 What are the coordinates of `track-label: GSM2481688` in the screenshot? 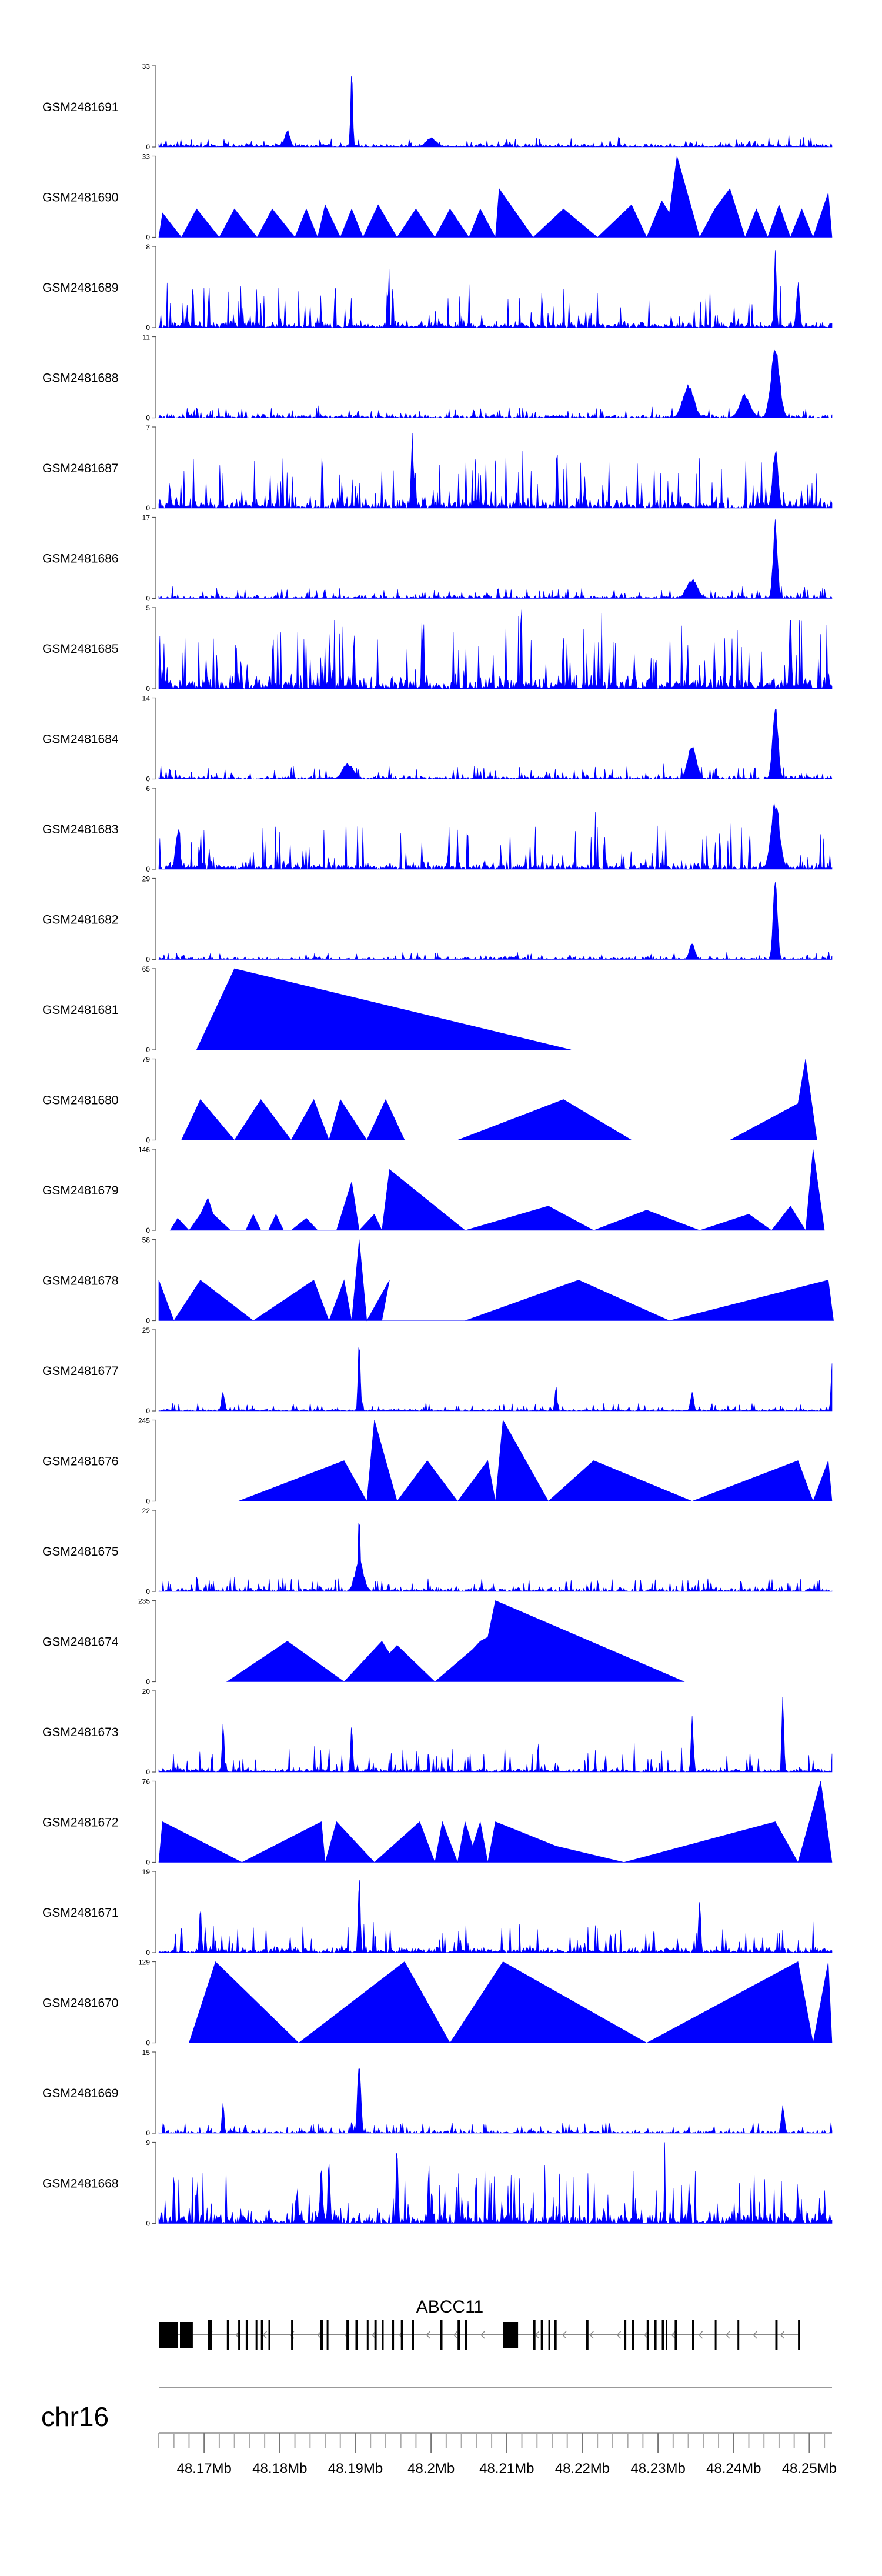 It's located at (80, 378).